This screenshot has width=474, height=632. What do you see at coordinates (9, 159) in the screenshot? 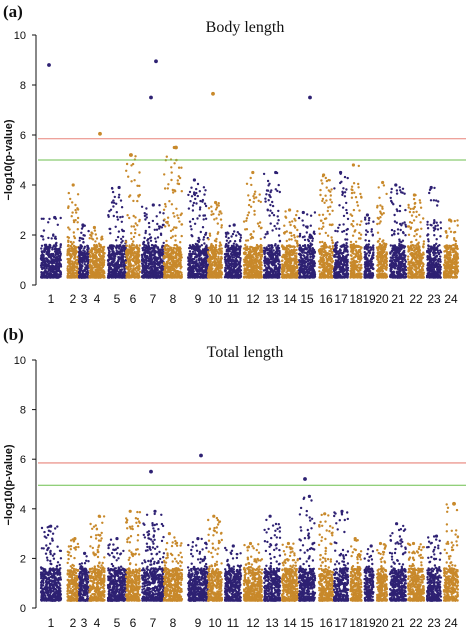
I see `y-axis-label: −log10(p-value)` at bounding box center [9, 159].